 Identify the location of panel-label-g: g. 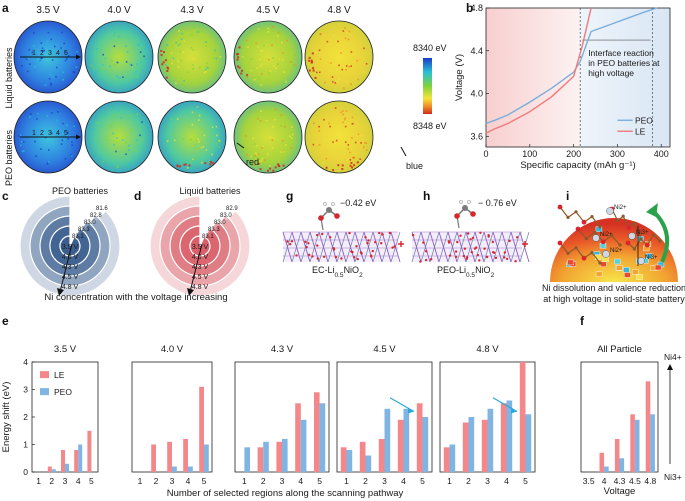
(289, 196).